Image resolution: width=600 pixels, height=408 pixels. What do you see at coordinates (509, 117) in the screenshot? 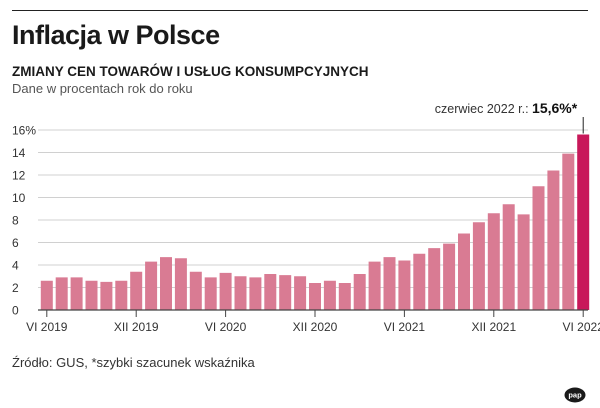
I see `annotation: czerwiec 2022 r.: 15,6%*` at bounding box center [509, 117].